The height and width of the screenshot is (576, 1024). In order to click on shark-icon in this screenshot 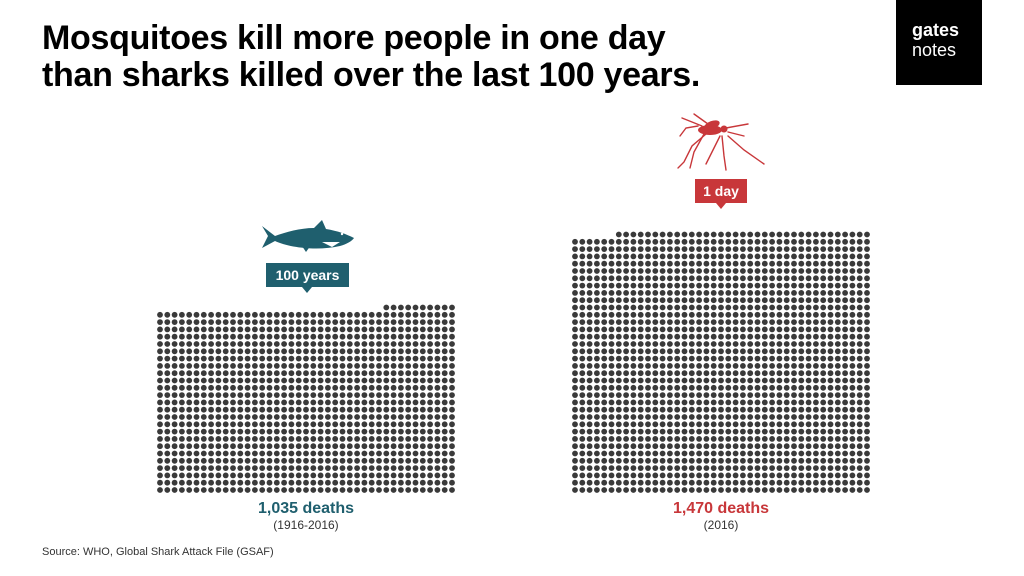, I will do `click(308, 236)`.